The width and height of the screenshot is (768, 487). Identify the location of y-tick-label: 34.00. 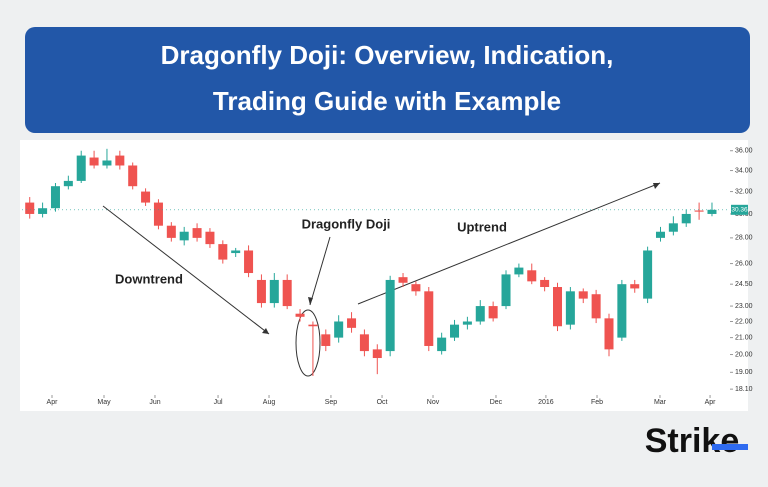
(744, 170).